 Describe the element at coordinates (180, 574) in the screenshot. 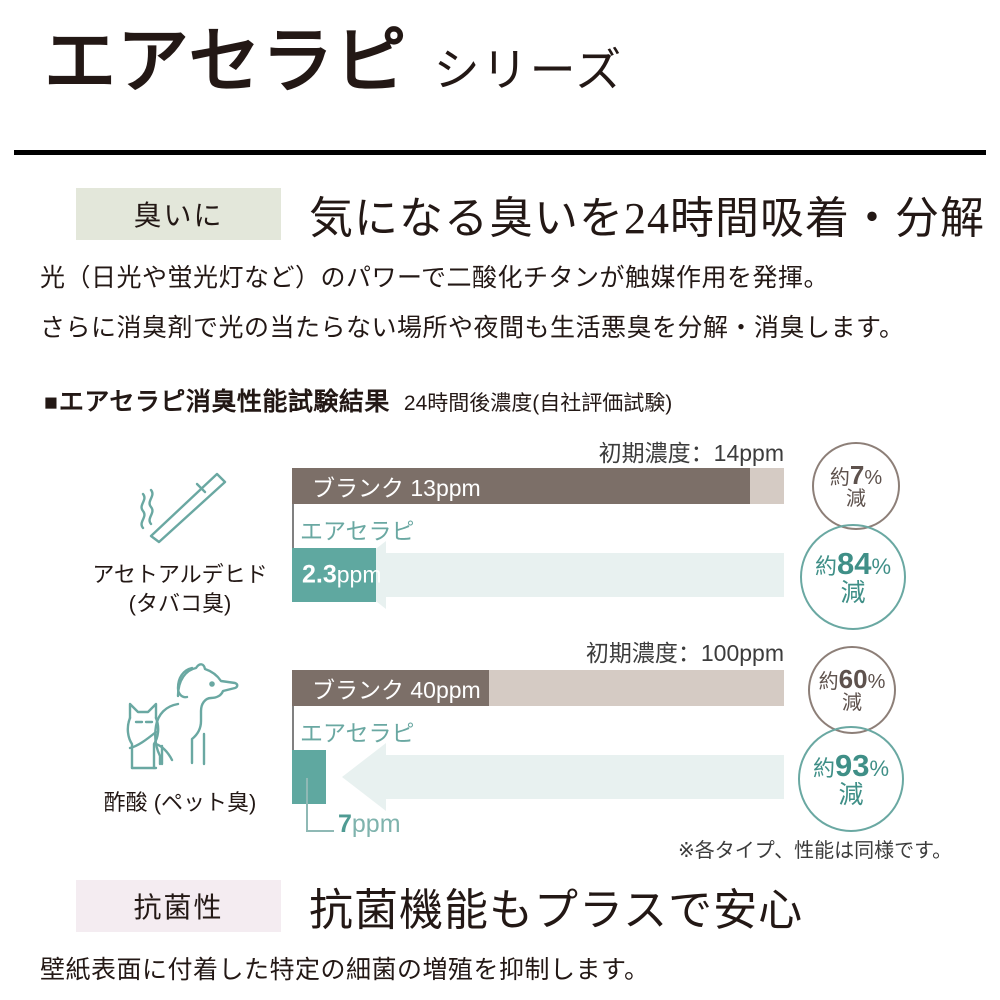

I see `category-acetaldehyde-label: アセトアルデヒド` at that location.